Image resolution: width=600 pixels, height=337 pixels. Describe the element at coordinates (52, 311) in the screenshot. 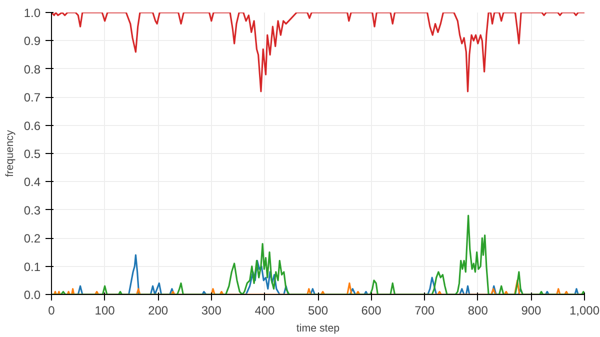

I see `x-tick-label: 0` at that location.